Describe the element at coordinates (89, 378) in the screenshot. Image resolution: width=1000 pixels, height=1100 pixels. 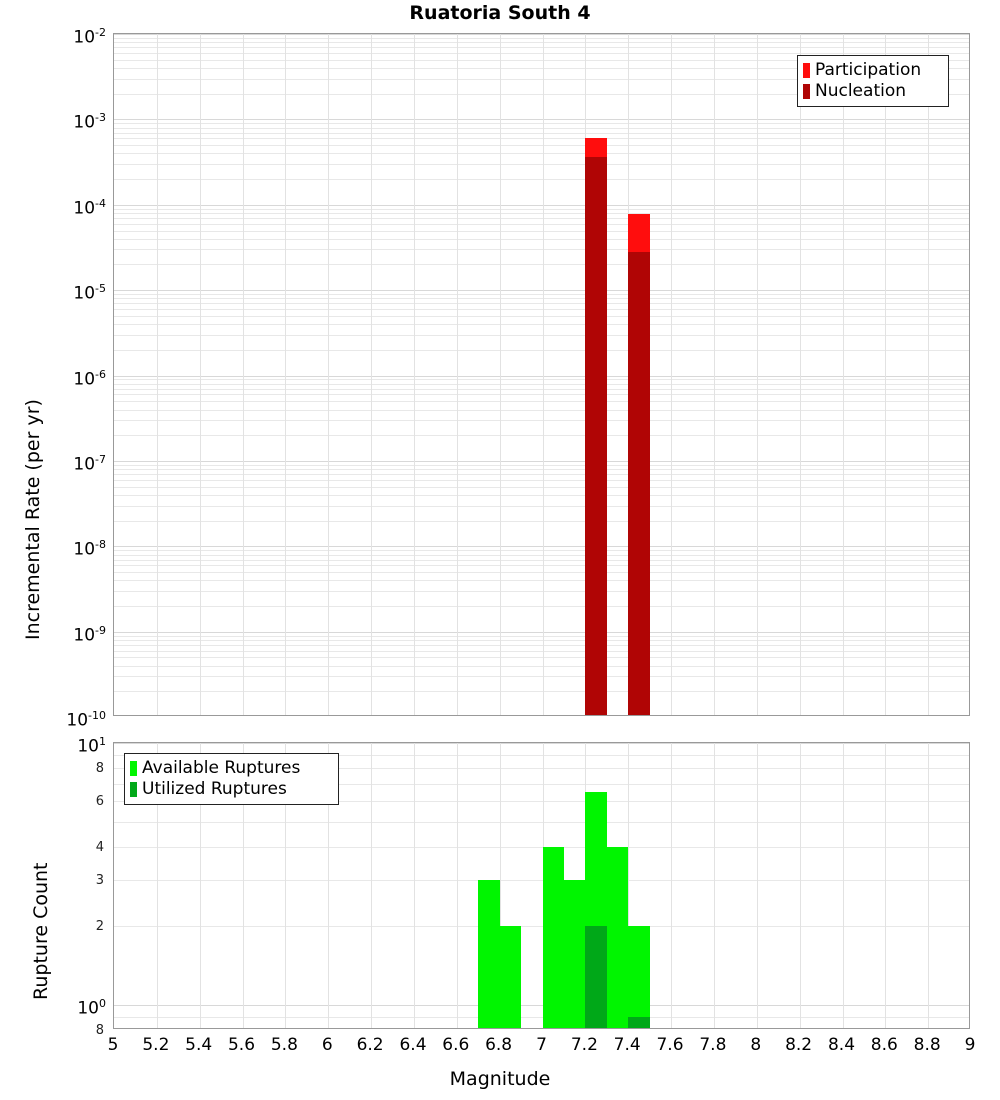
I see `y-axis-tick-top-panel: 10⁻⁶` at that location.